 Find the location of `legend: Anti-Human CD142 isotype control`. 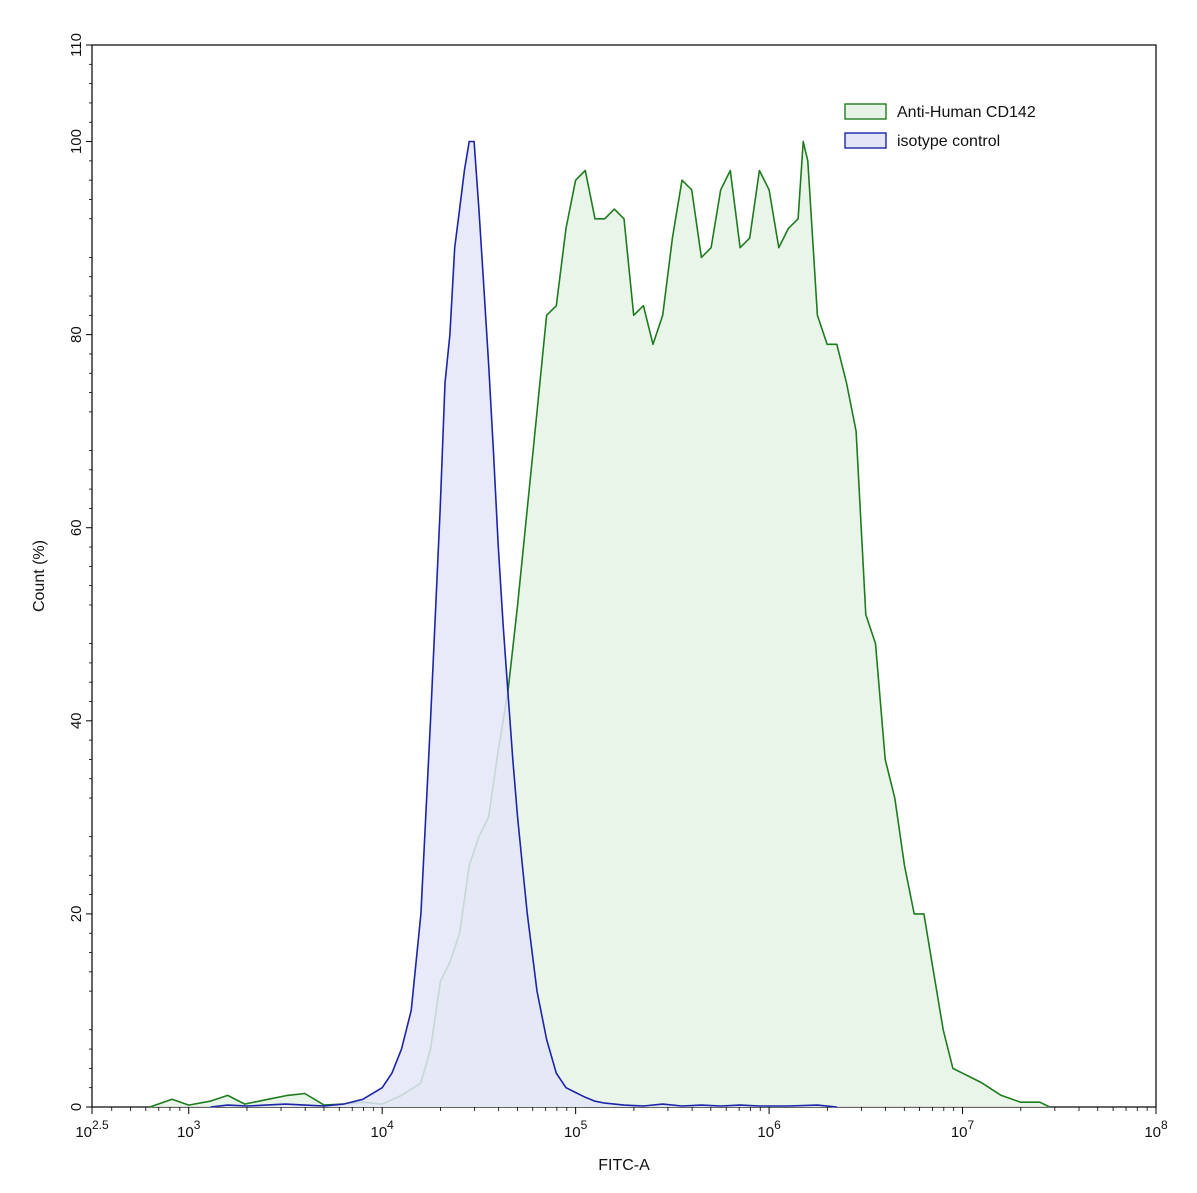

legend: Anti-Human CD142 isotype control is located at coordinates (940, 126).